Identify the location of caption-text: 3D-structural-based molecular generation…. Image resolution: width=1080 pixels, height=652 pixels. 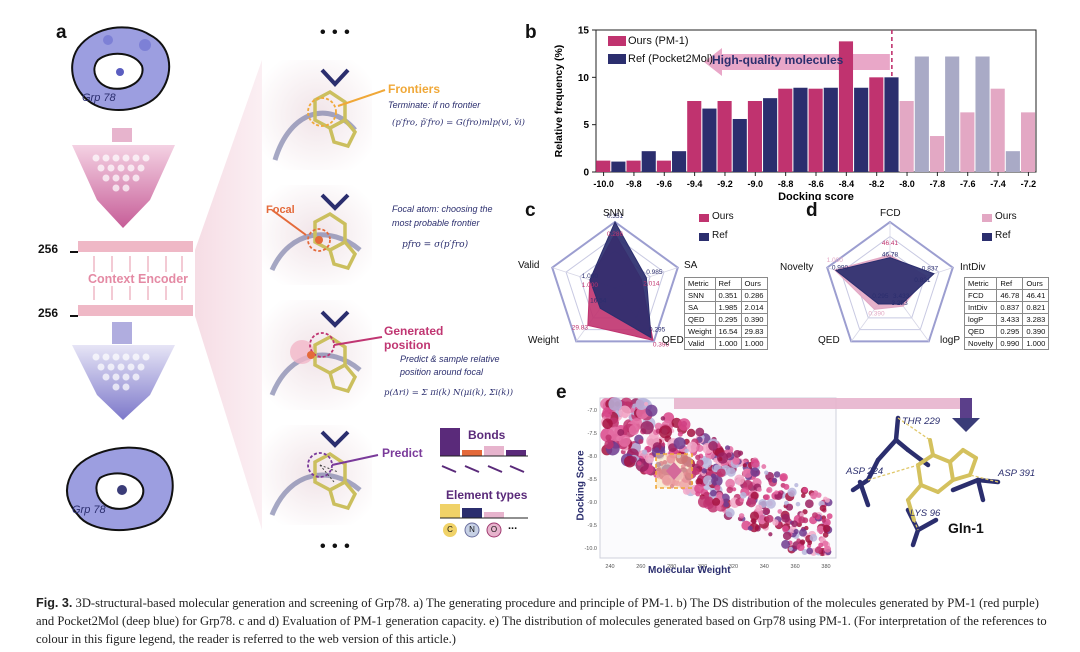
(541, 621).